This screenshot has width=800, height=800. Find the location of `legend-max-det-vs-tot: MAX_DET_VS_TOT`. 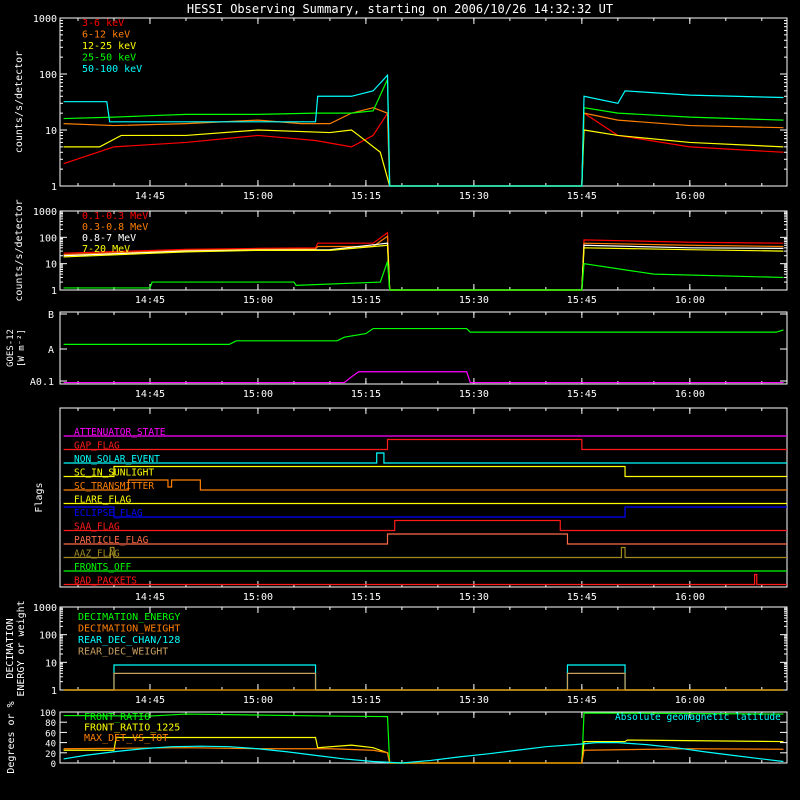

legend-max-det-vs-tot: MAX_DET_VS_TOT is located at coordinates (126, 738).